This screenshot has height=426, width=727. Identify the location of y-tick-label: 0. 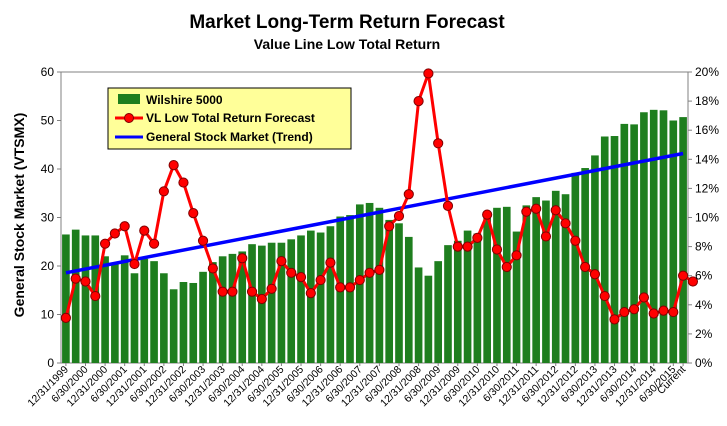
(50, 363).